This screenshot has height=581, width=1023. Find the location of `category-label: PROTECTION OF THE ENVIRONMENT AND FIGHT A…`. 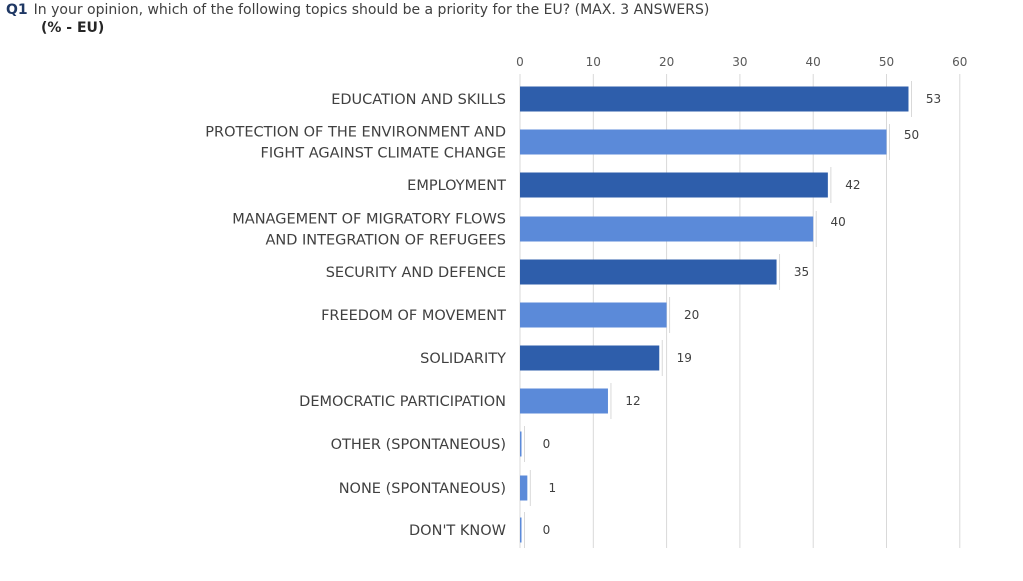

category-label: PROTECTION OF THE ENVIRONMENT AND FIGHT A… is located at coordinates (355, 143).